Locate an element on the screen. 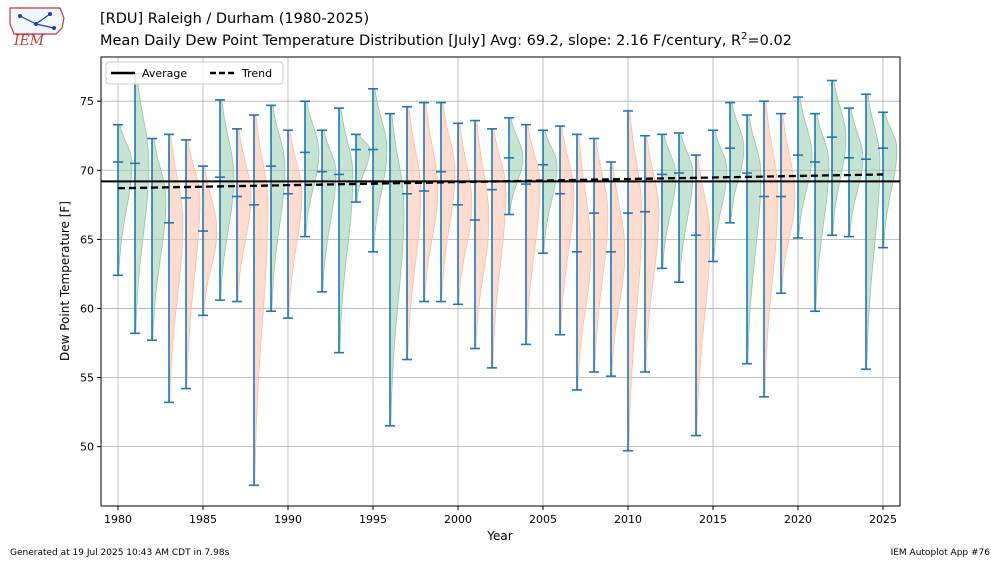  trend-line is located at coordinates (500, 181).